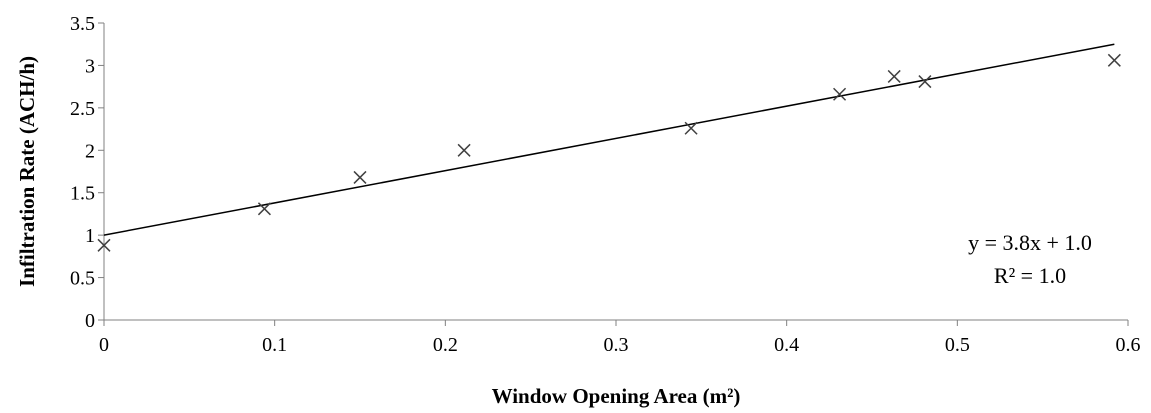 The width and height of the screenshot is (1151, 413). Describe the element at coordinates (82, 194) in the screenshot. I see `y-tick-label: 1.5` at that location.